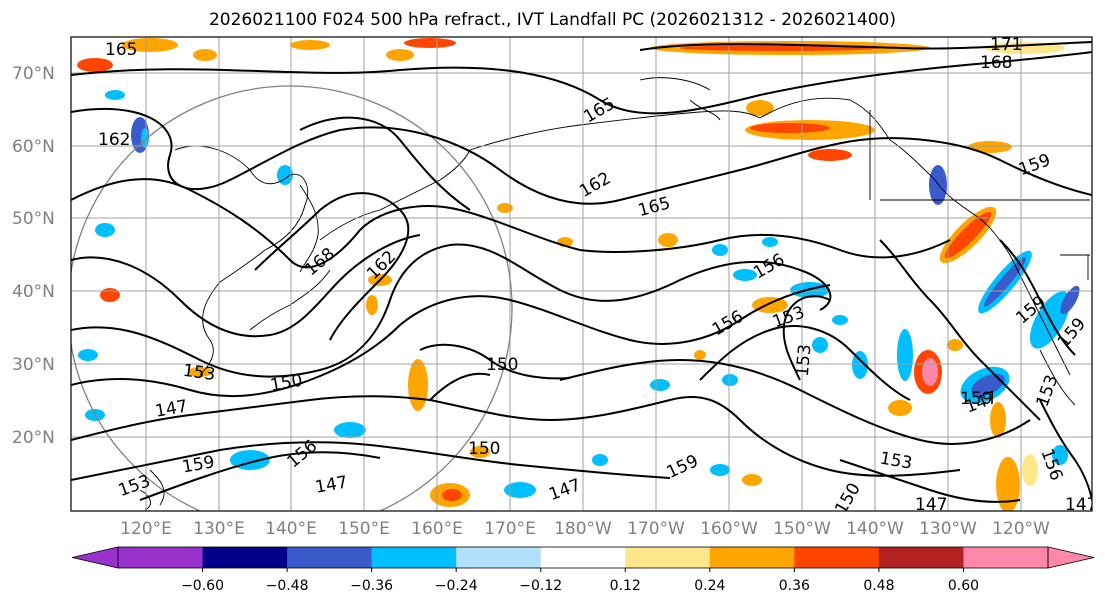 This screenshot has height=604, width=1105. What do you see at coordinates (33, 292) in the screenshot?
I see `lat-label: 40°N` at bounding box center [33, 292].